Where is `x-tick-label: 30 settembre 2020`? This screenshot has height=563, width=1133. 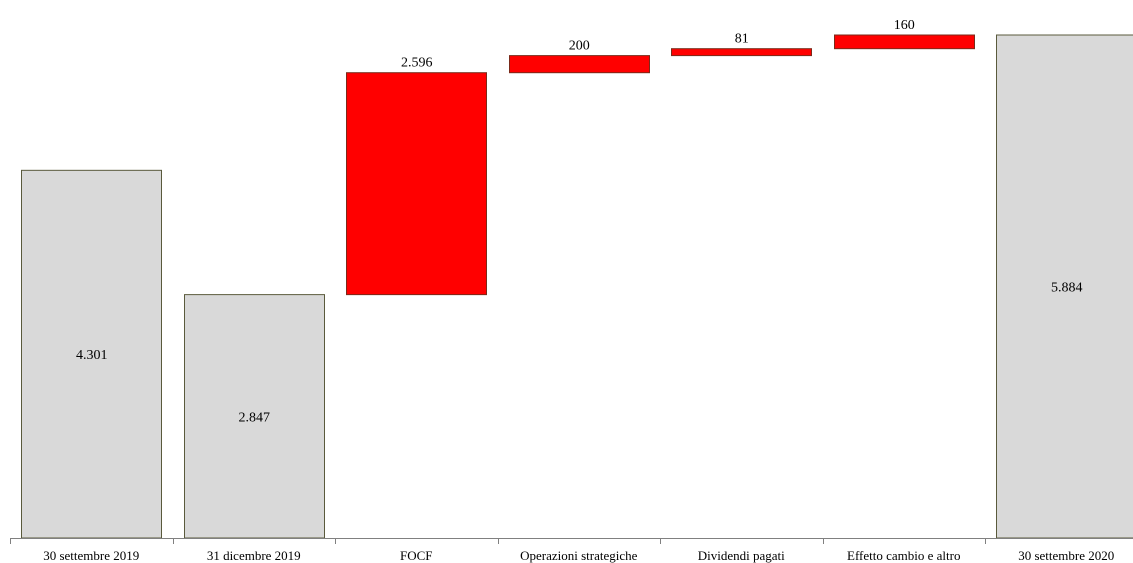
x-tick-label: 30 settembre 2020 is located at coordinates (1066, 555).